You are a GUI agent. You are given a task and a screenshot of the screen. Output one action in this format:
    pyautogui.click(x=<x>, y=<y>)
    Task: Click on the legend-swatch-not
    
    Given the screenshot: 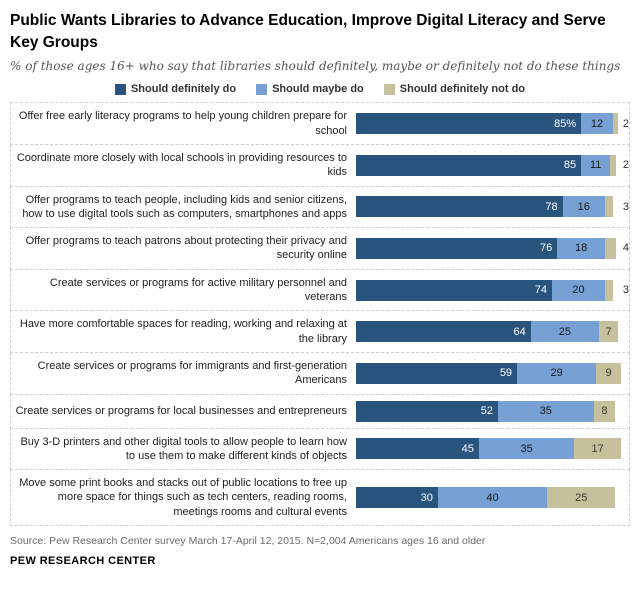 What is the action you would take?
    pyautogui.click(x=389, y=89)
    